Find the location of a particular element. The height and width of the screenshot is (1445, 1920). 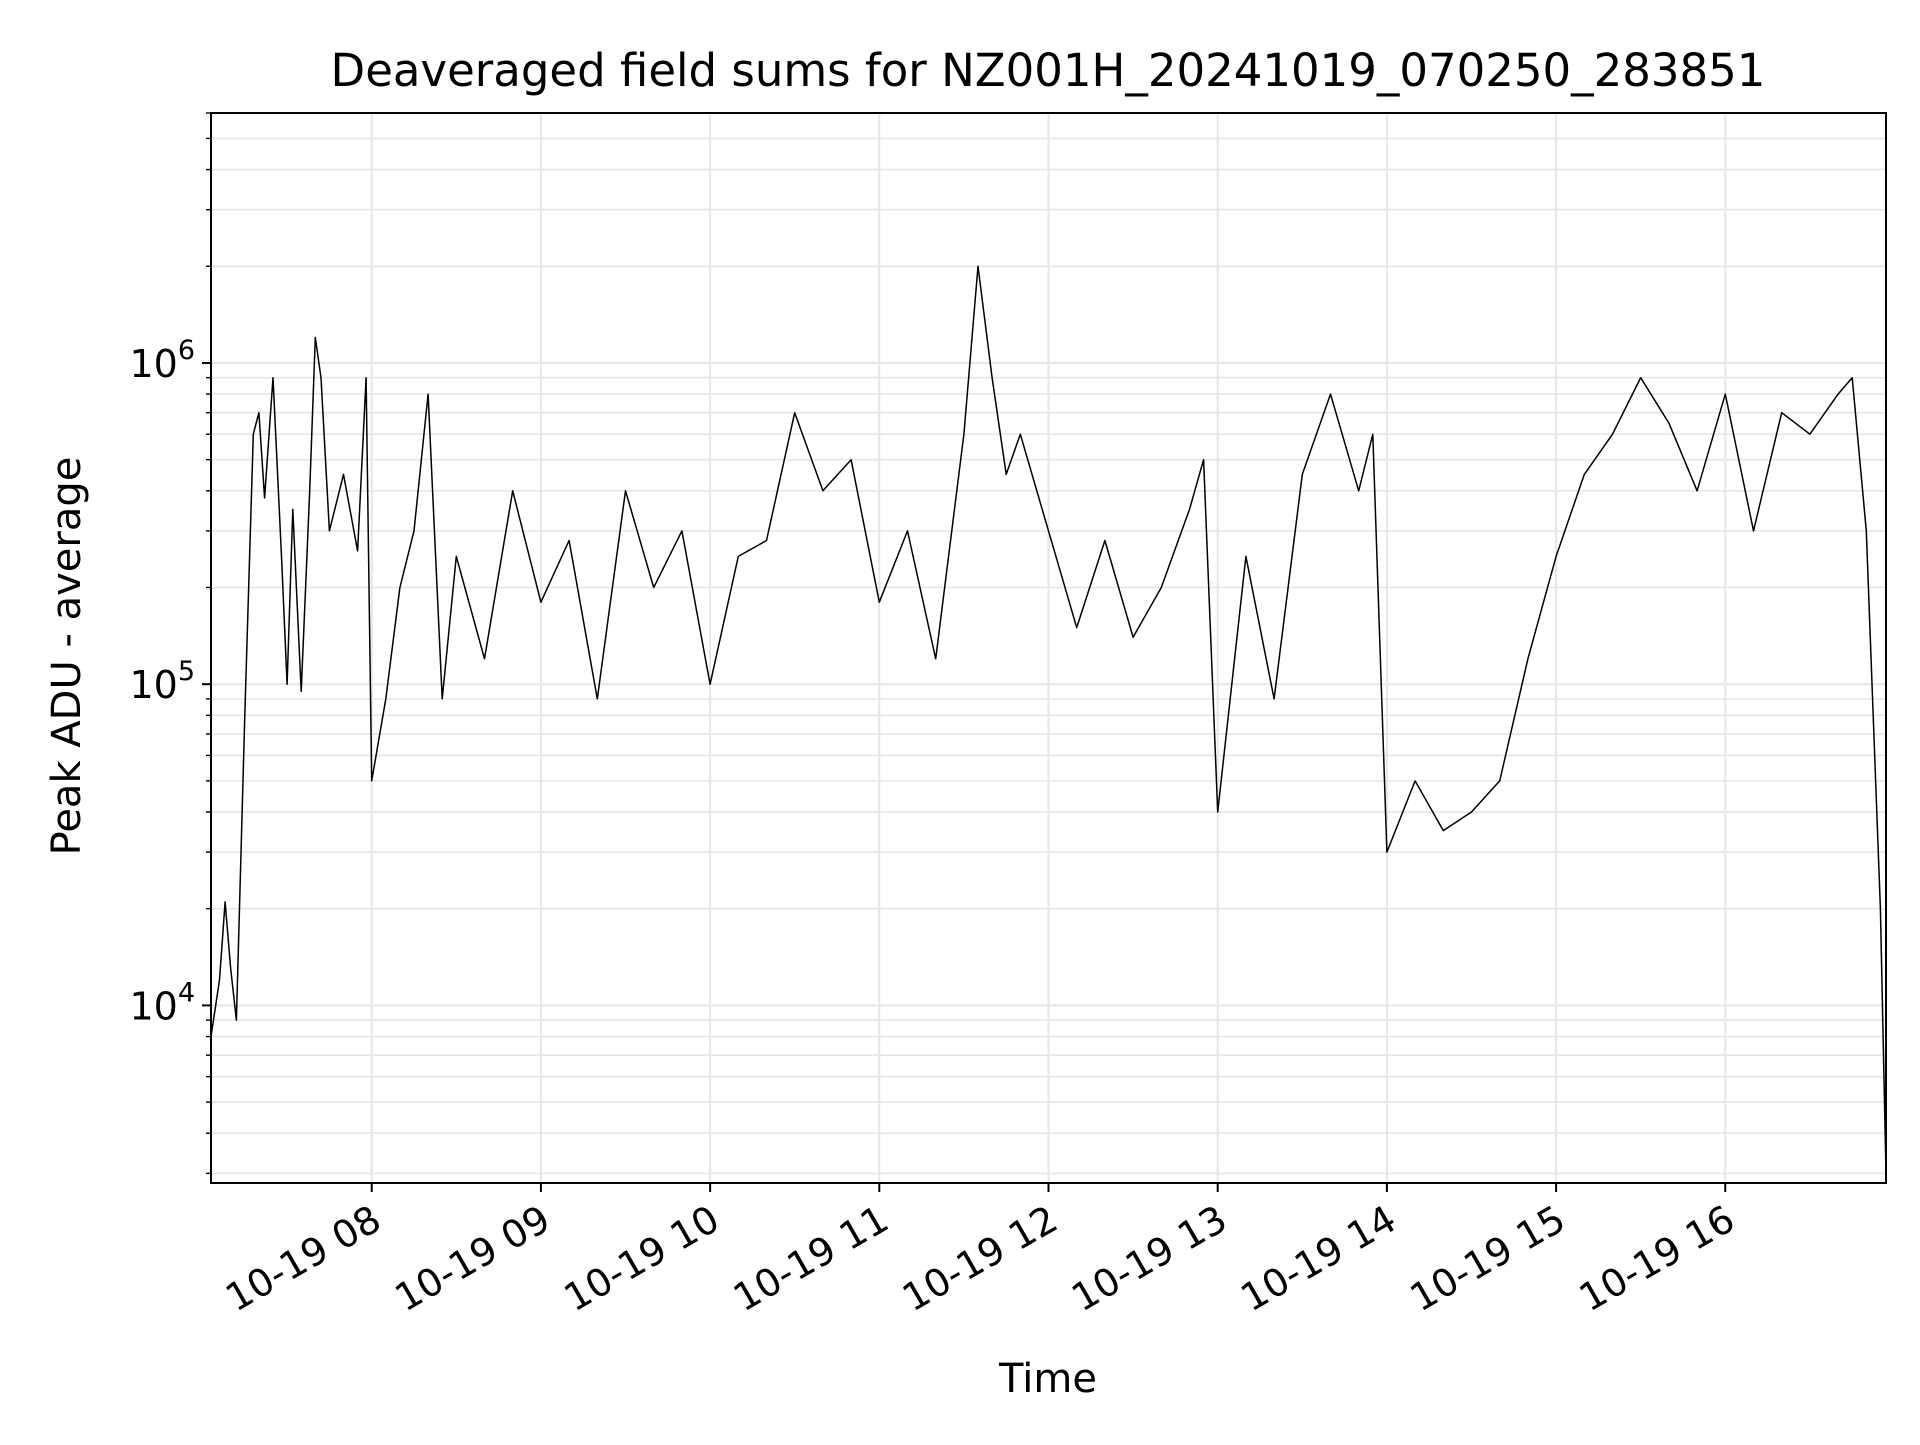

y-tick-label: 10⁶ is located at coordinates (162, 360).